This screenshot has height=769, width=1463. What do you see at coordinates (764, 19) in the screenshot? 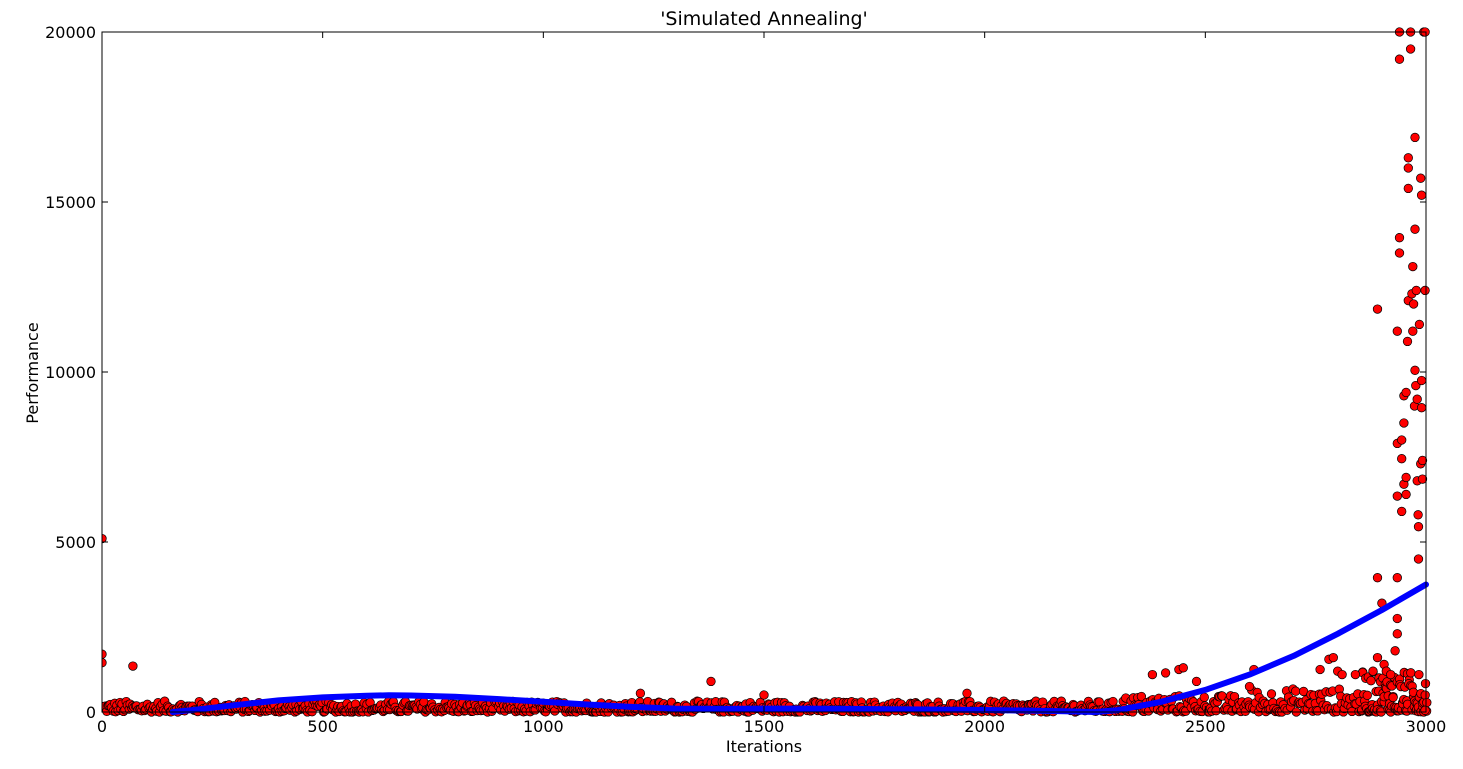
I see `chart-title: 'Simulated Annealing'` at bounding box center [764, 19].